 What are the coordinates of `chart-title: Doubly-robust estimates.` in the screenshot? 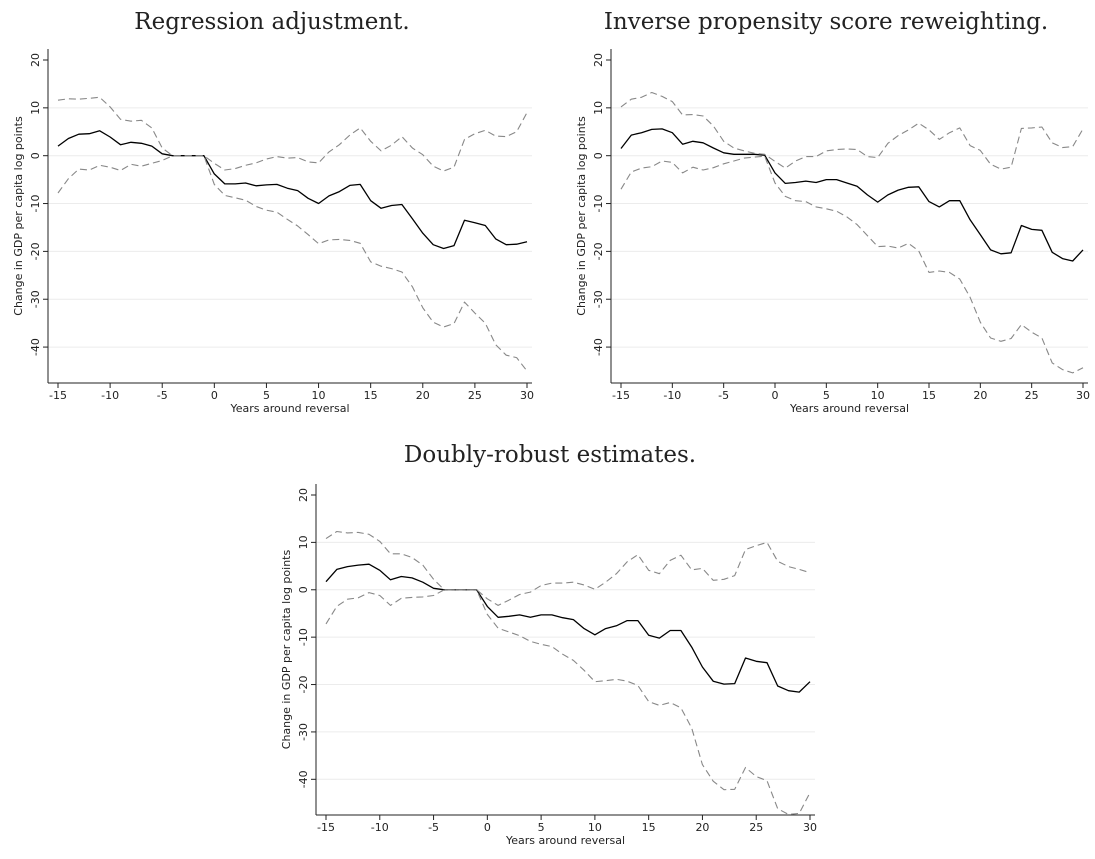 It's located at (550, 455).